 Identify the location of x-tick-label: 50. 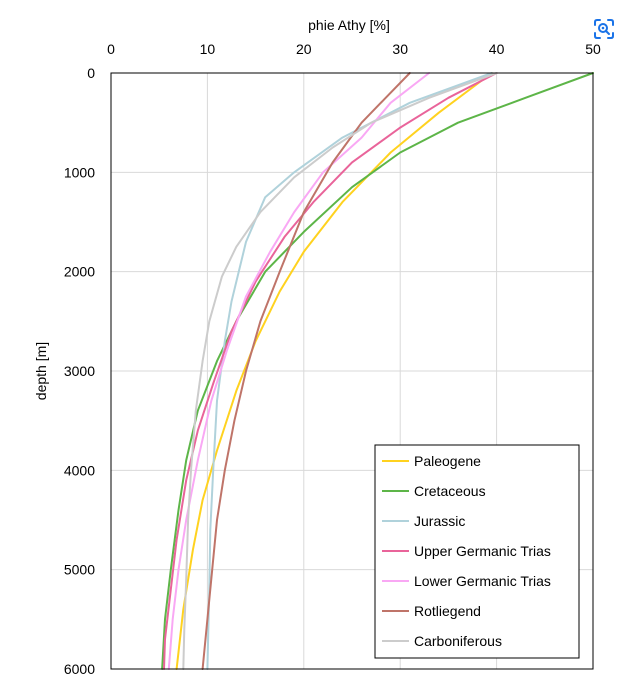
(593, 49).